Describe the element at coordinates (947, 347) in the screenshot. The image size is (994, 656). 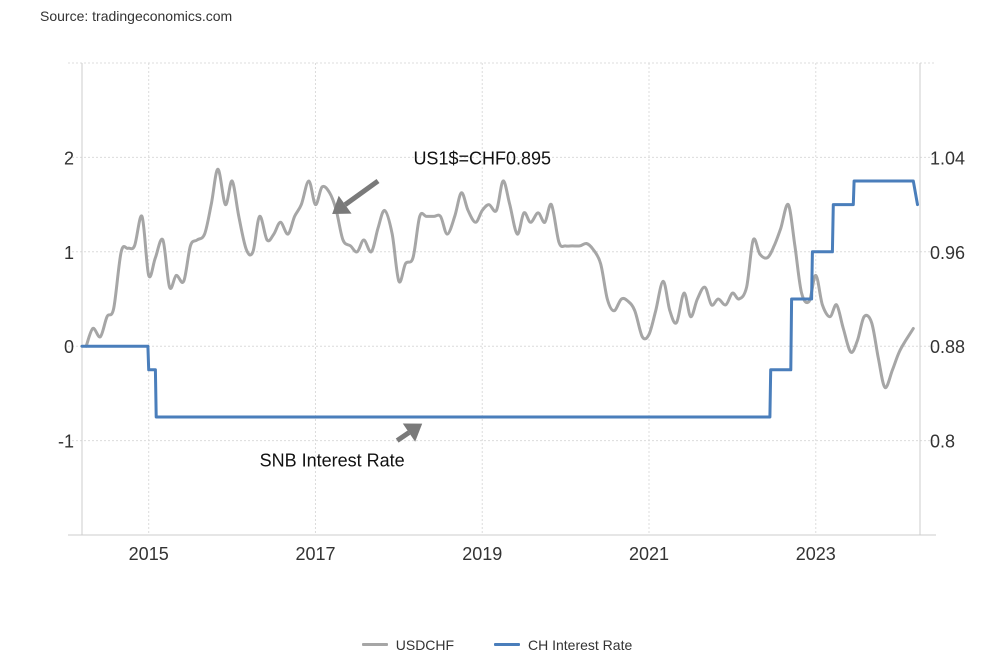
I see `right-y-tick-label: 0.88` at that location.